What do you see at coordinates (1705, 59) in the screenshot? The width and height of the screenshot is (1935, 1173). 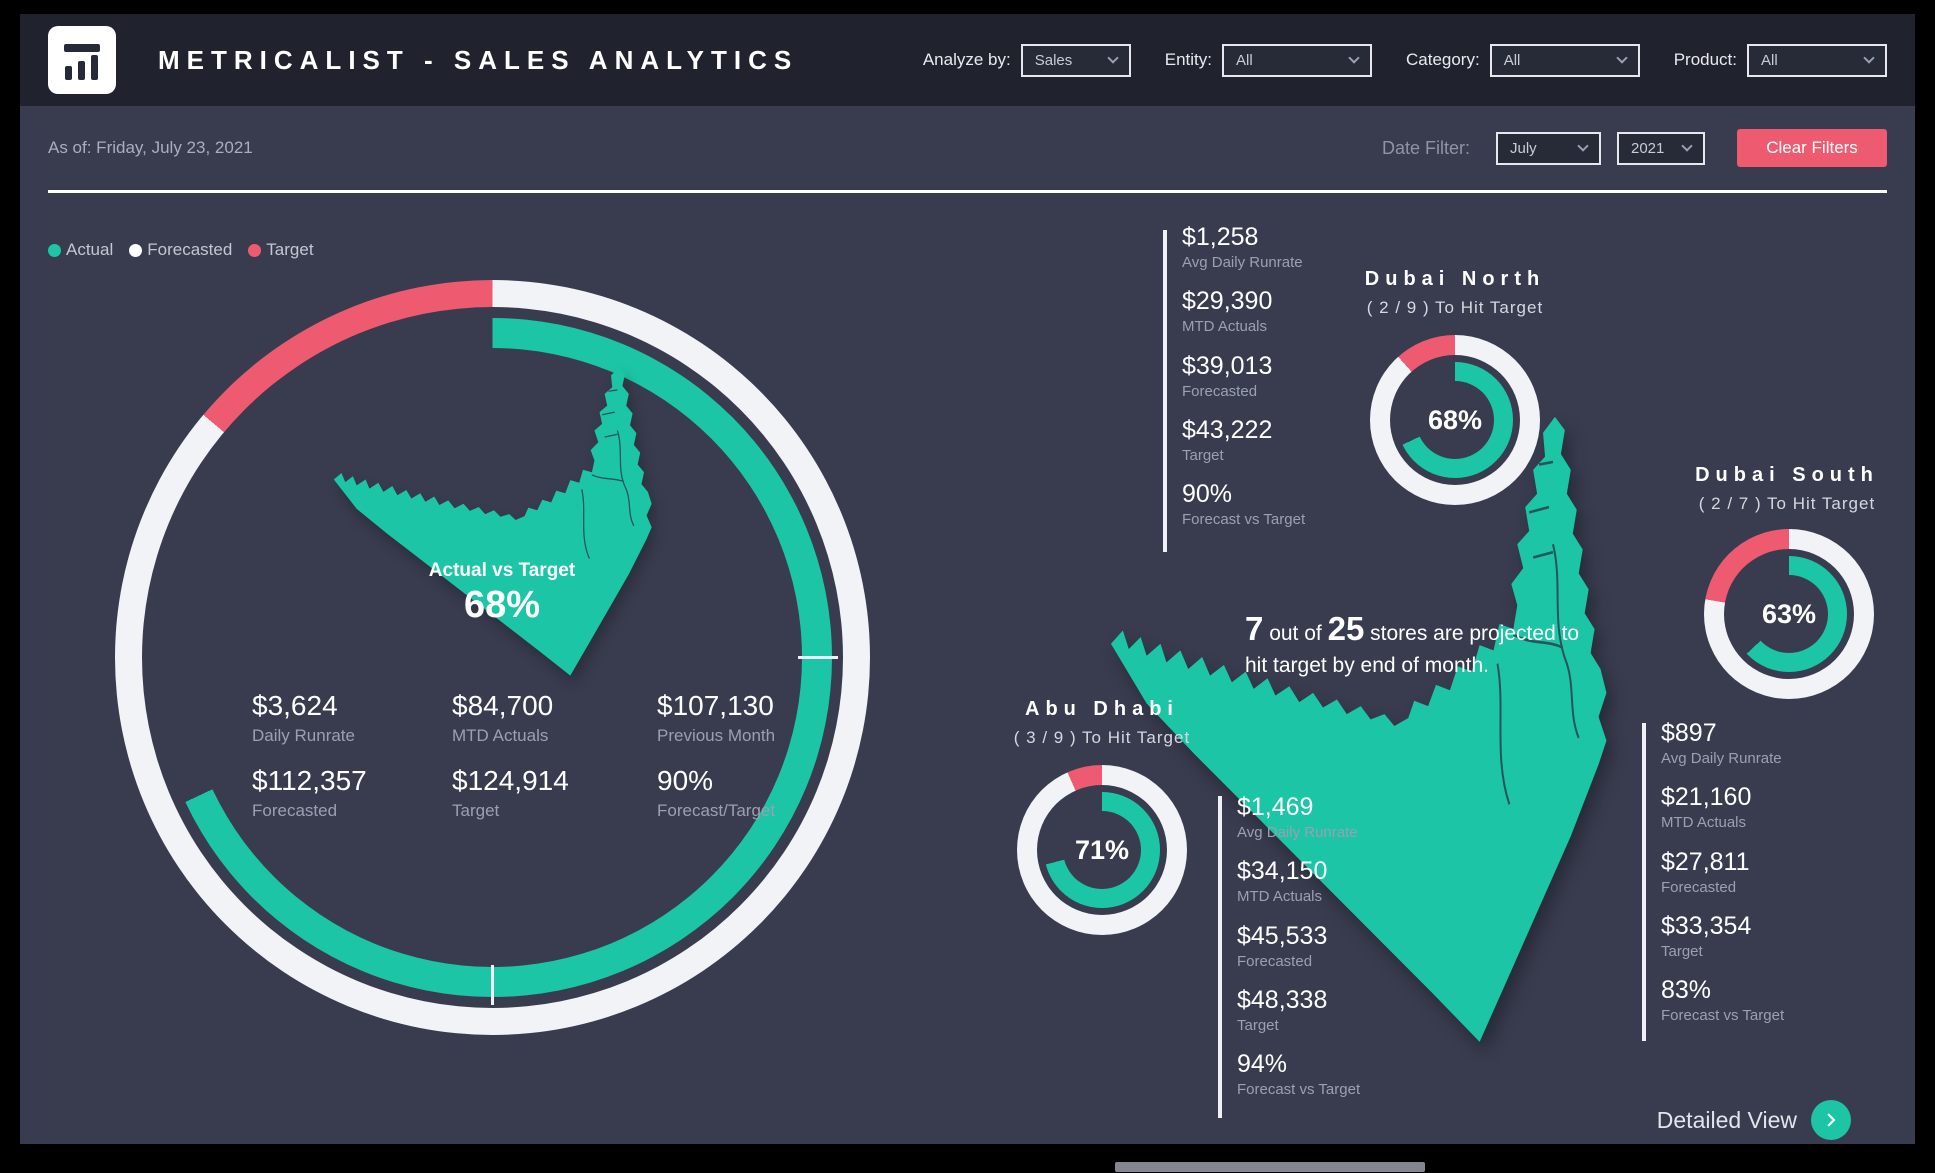 I see `filter-label: Product:` at bounding box center [1705, 59].